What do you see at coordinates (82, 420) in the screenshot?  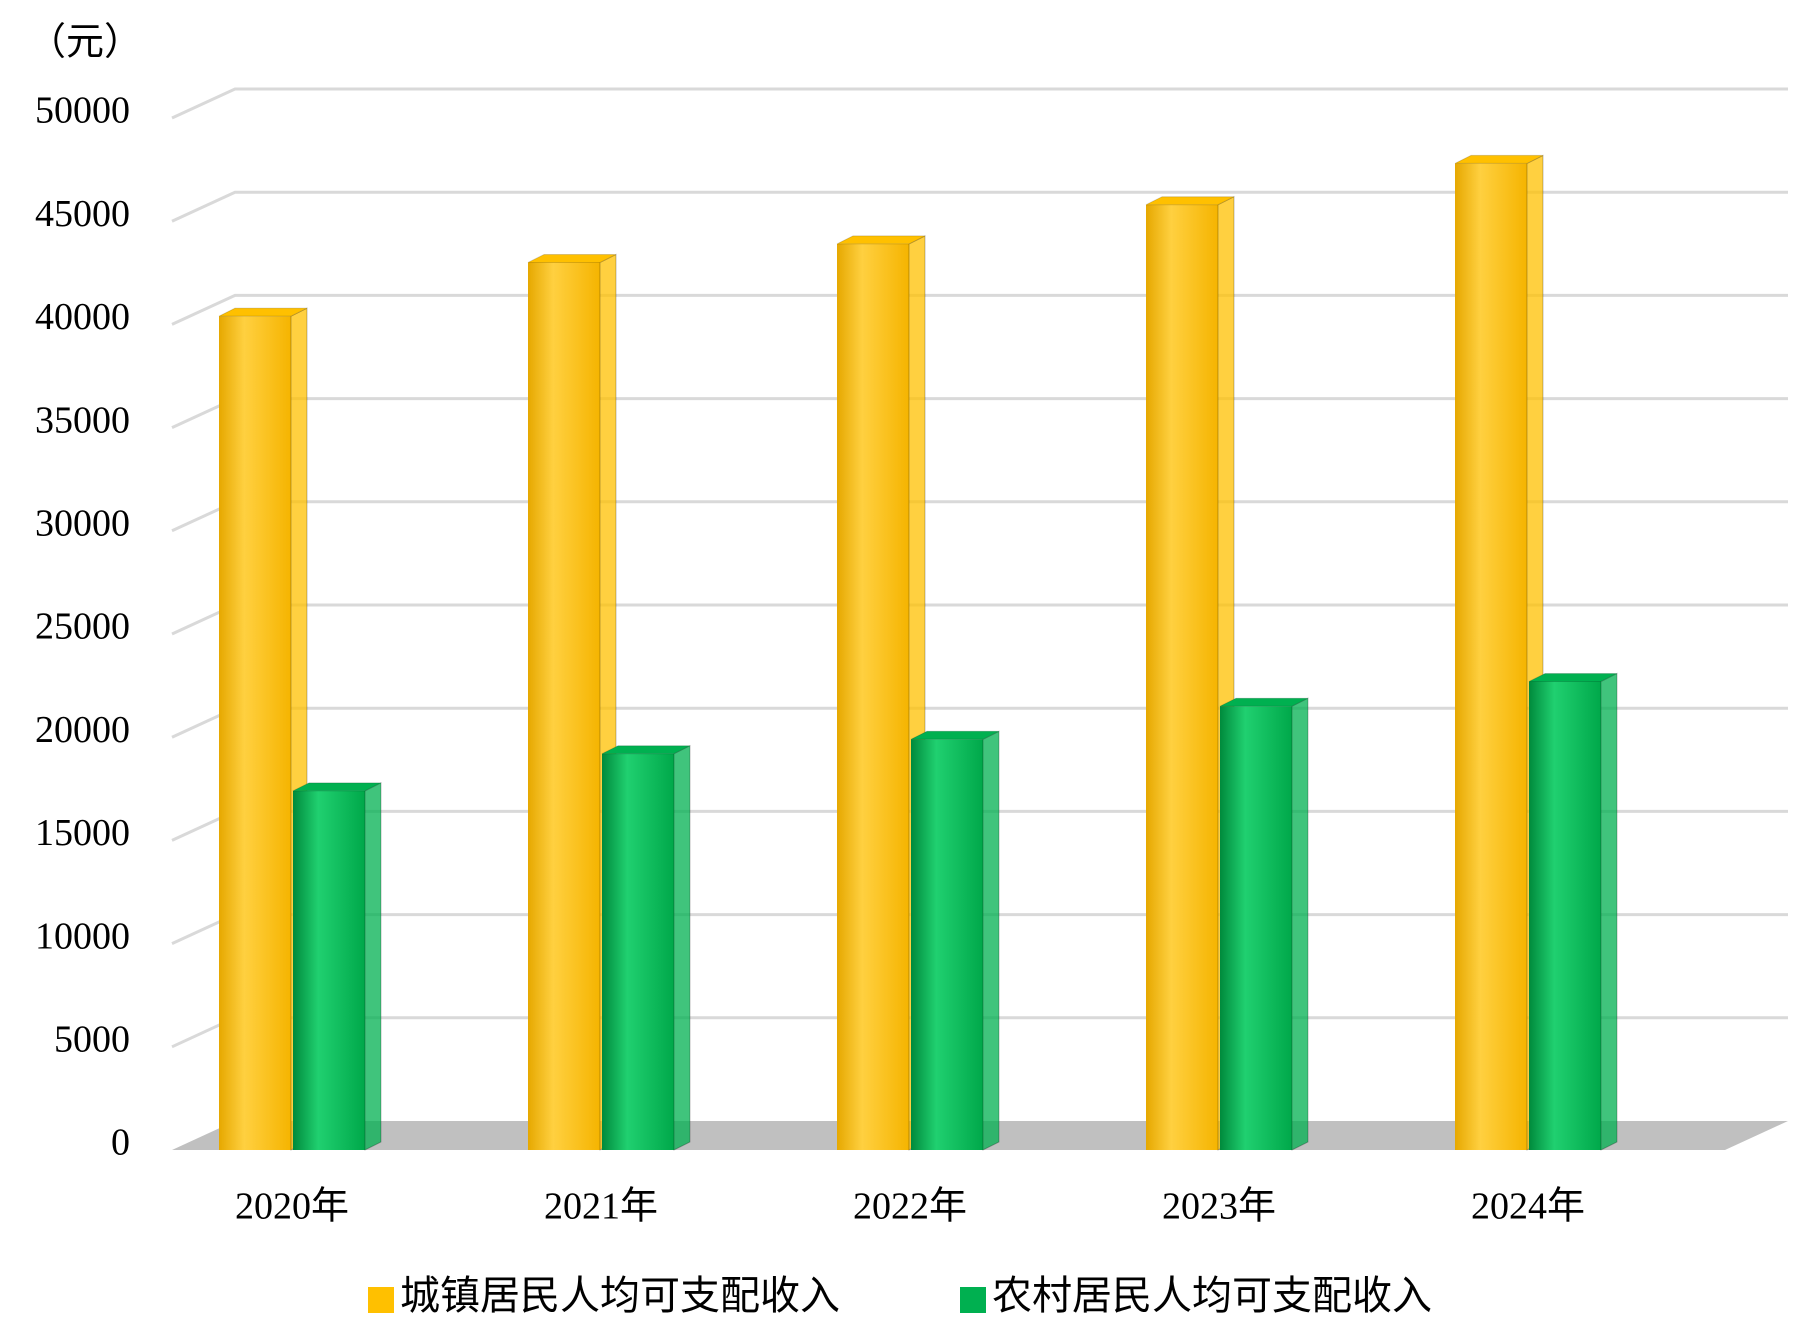 I see `y-tick-label: 35000` at bounding box center [82, 420].